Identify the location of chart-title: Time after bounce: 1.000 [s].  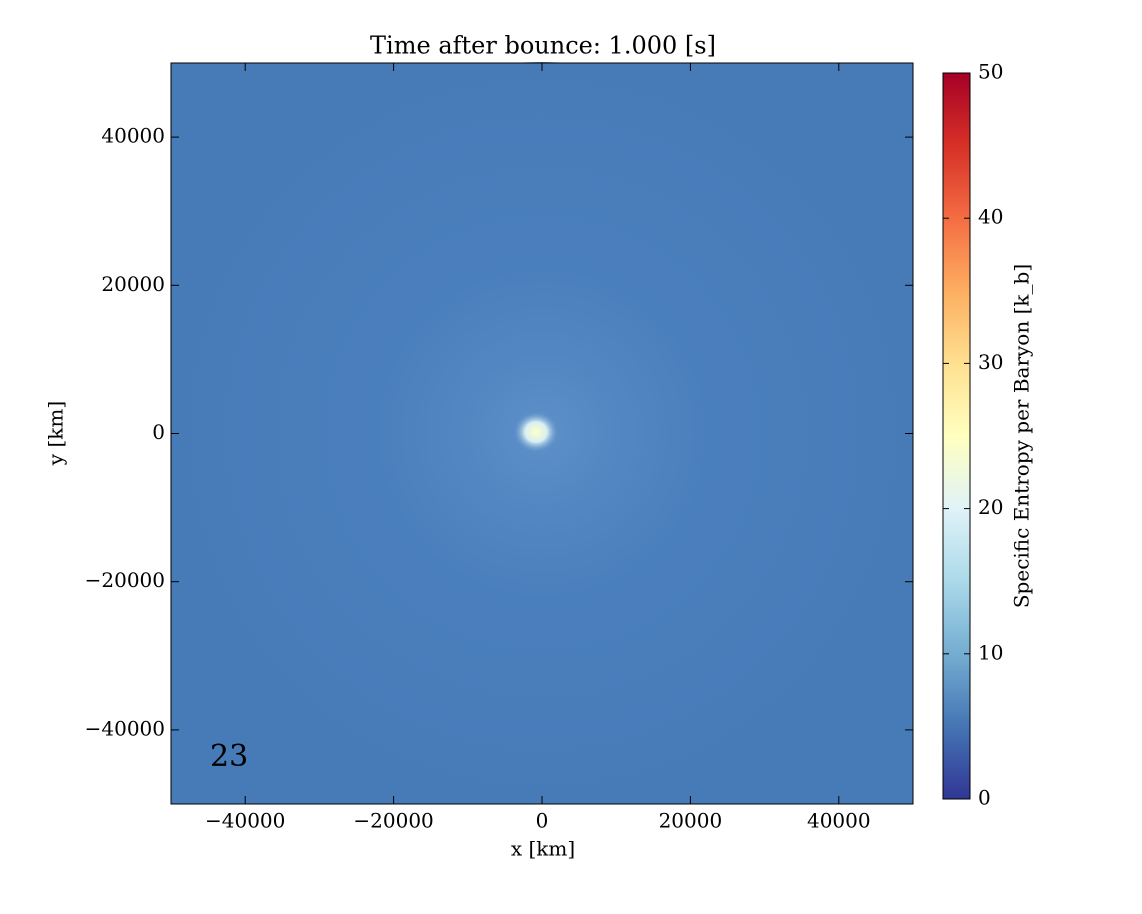
(543, 46).